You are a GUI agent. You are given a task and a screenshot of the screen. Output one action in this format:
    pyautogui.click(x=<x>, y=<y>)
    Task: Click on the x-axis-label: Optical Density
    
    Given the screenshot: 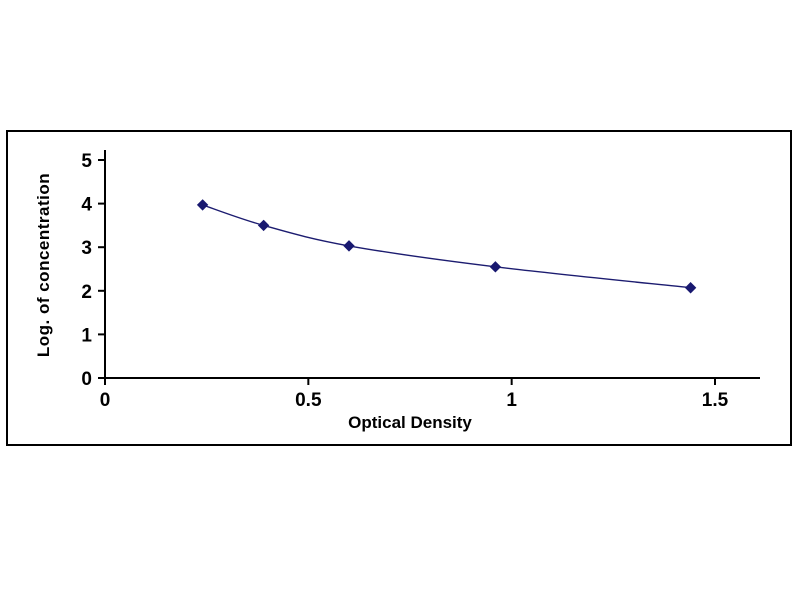 What is the action you would take?
    pyautogui.click(x=410, y=422)
    